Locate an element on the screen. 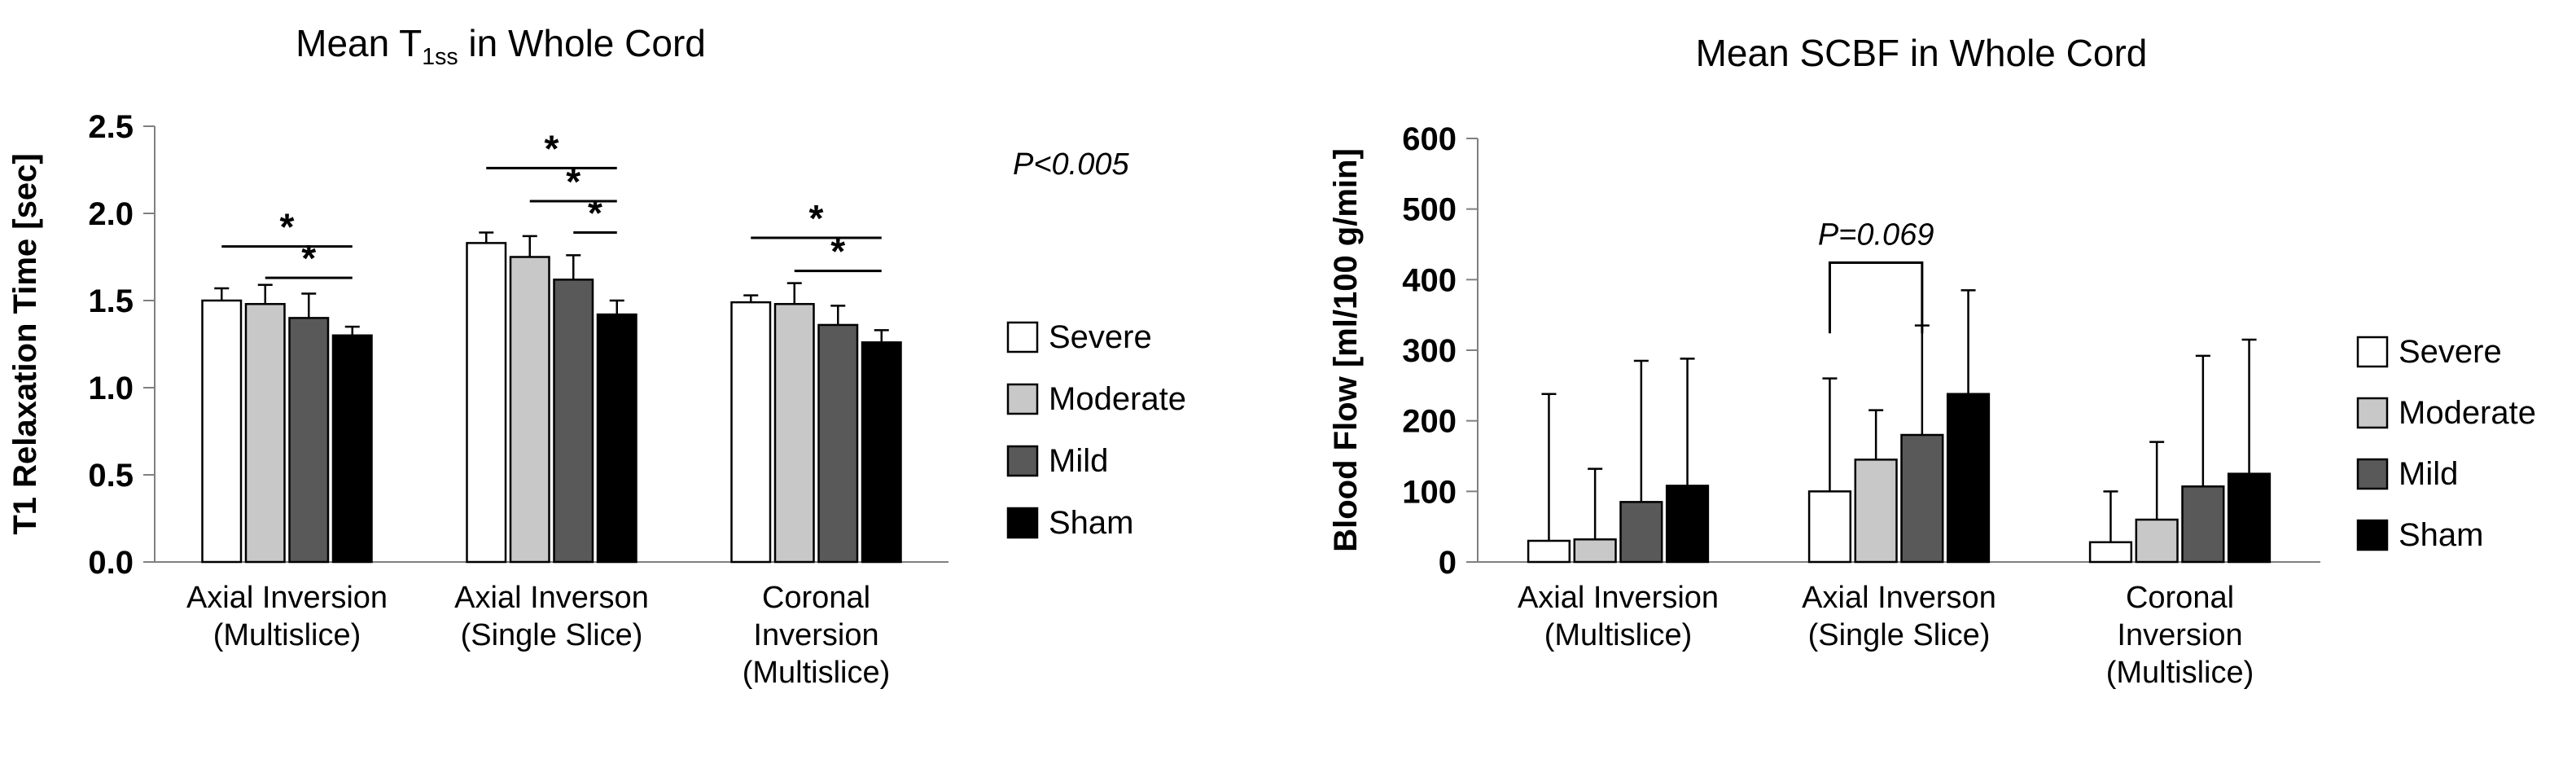 The image size is (2576, 777). title-text-post: in Whole Cord is located at coordinates (582, 43).